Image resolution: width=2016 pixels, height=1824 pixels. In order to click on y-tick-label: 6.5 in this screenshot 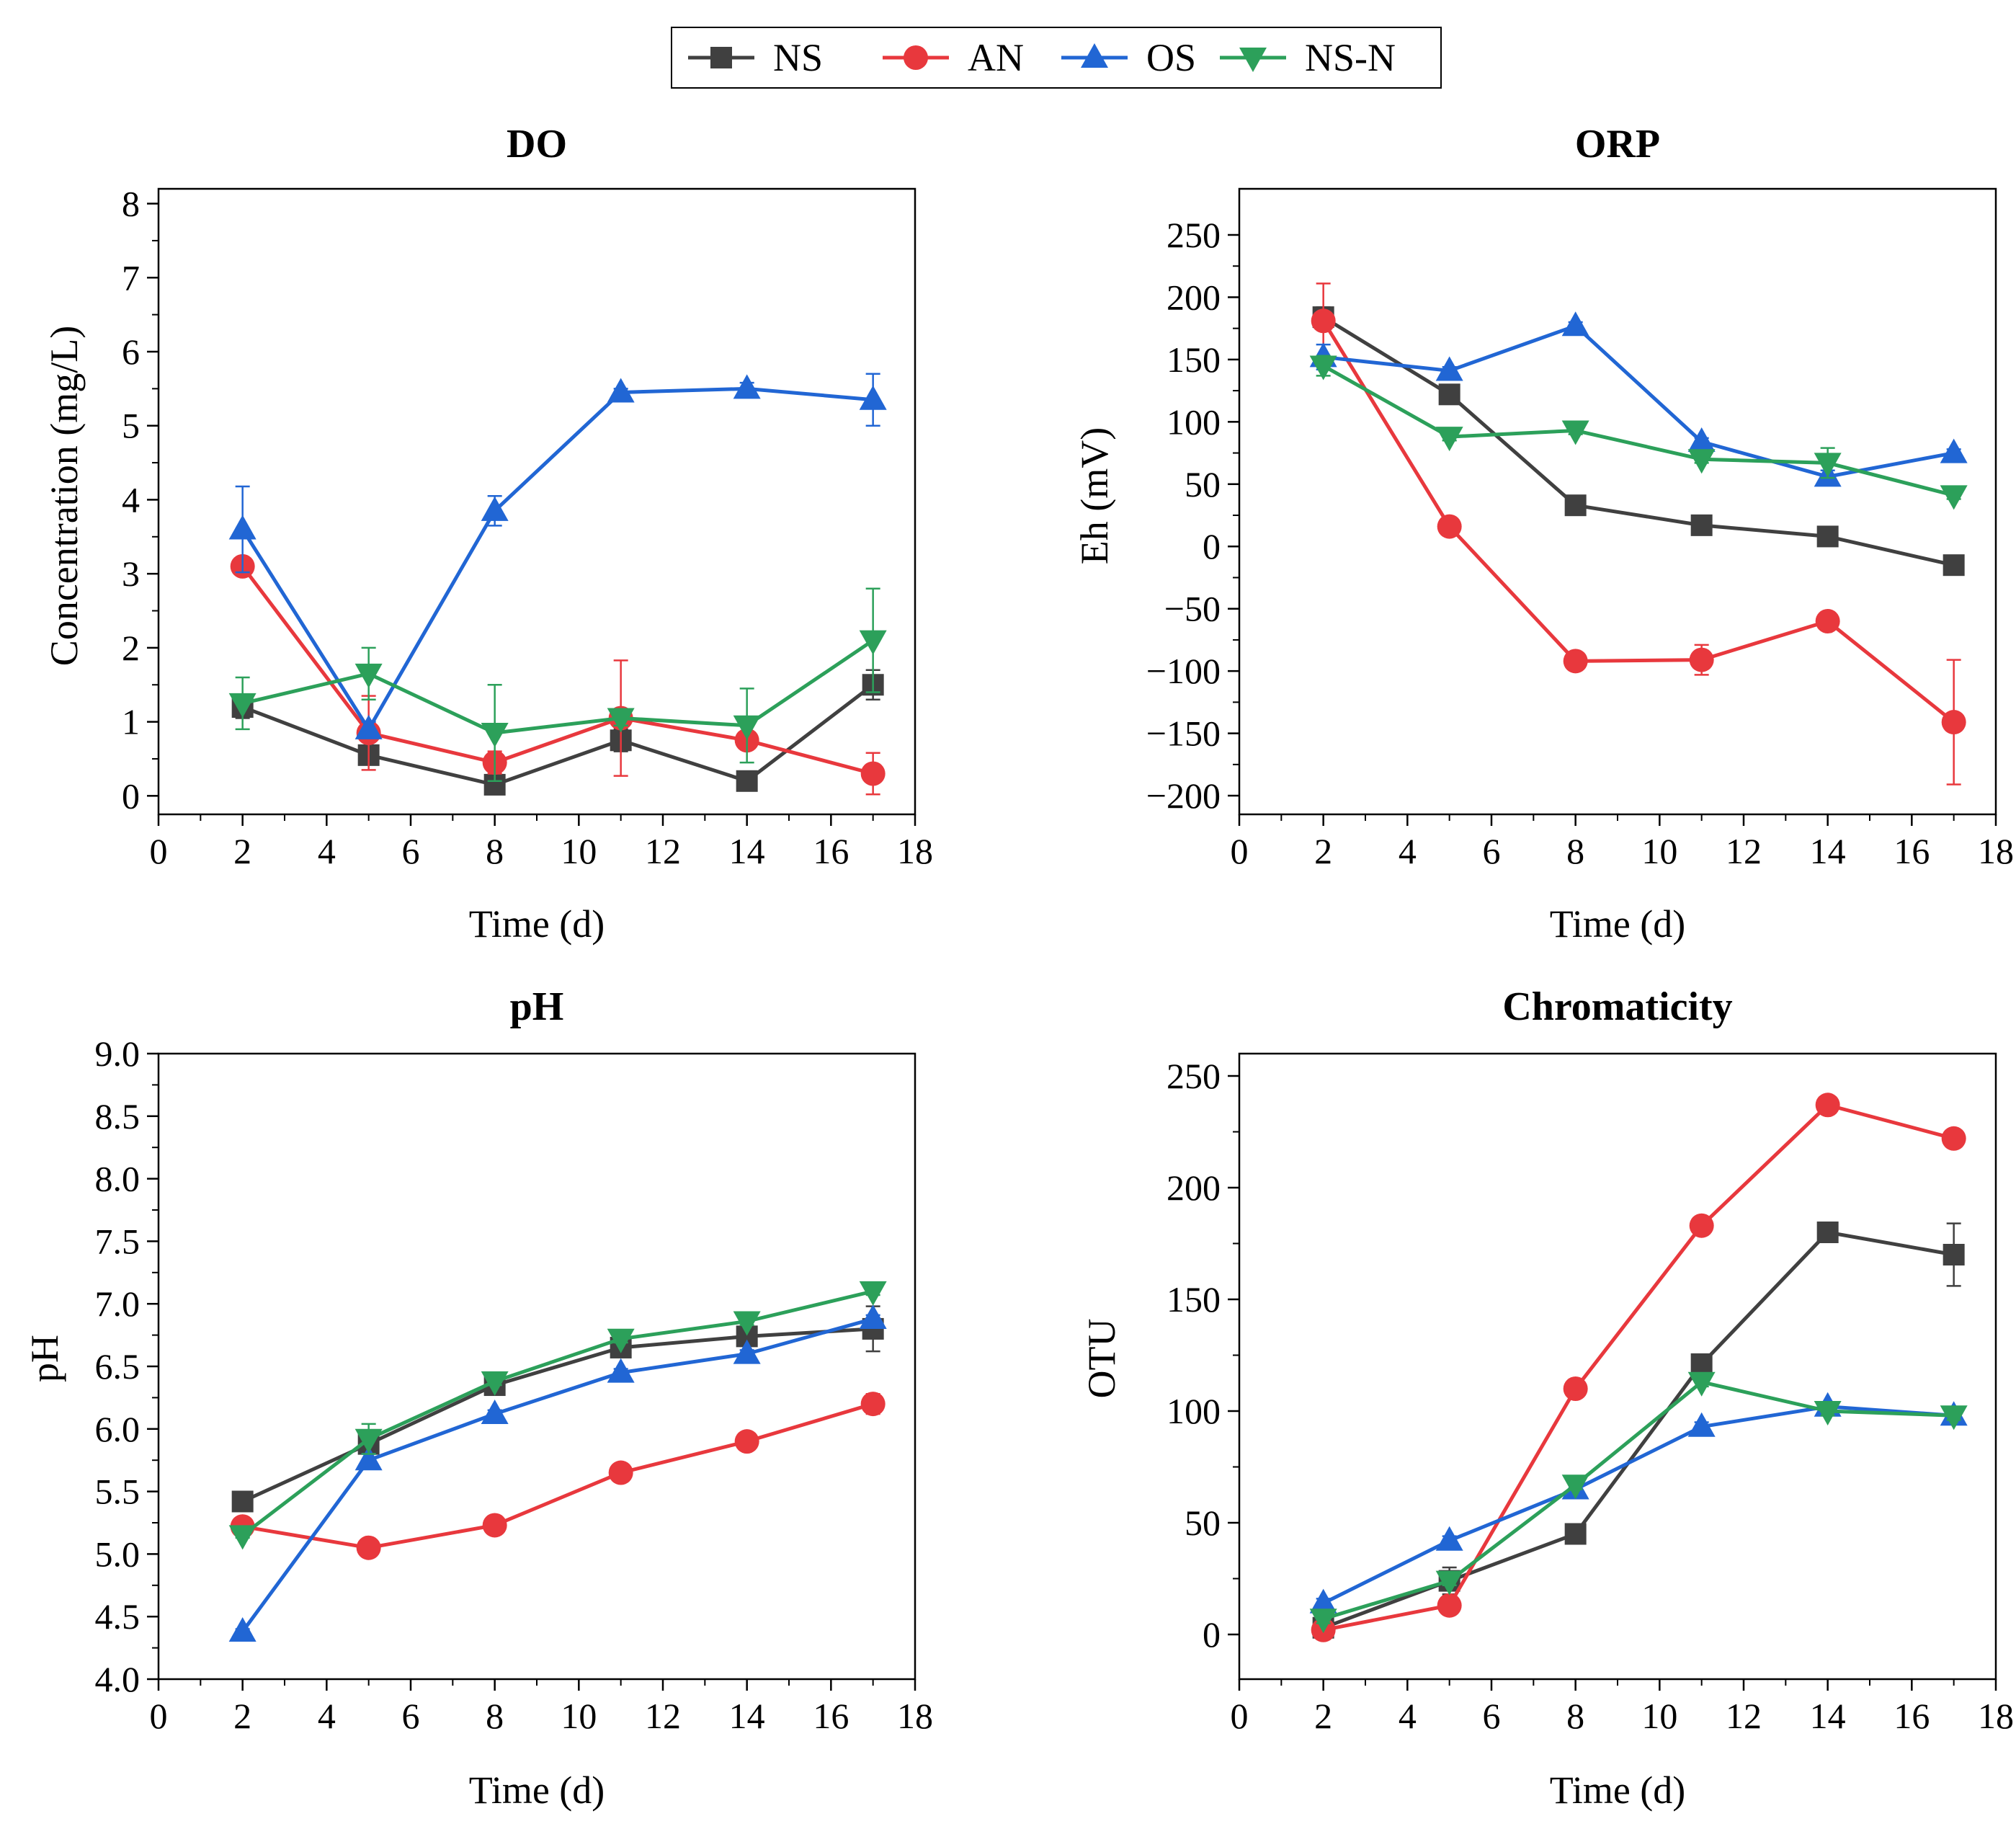, I will do `click(118, 1366)`.